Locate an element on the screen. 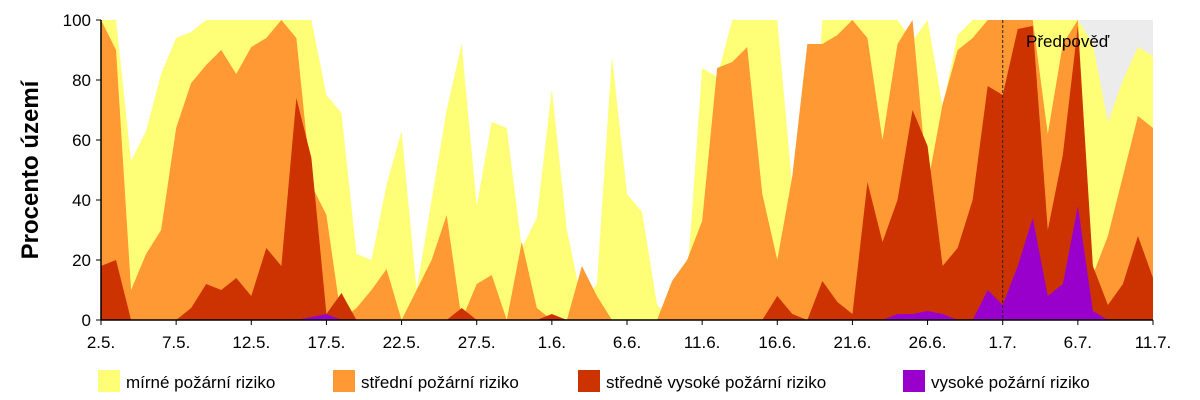 The width and height of the screenshot is (1200, 400). y-tick-label: 80 is located at coordinates (81, 80).